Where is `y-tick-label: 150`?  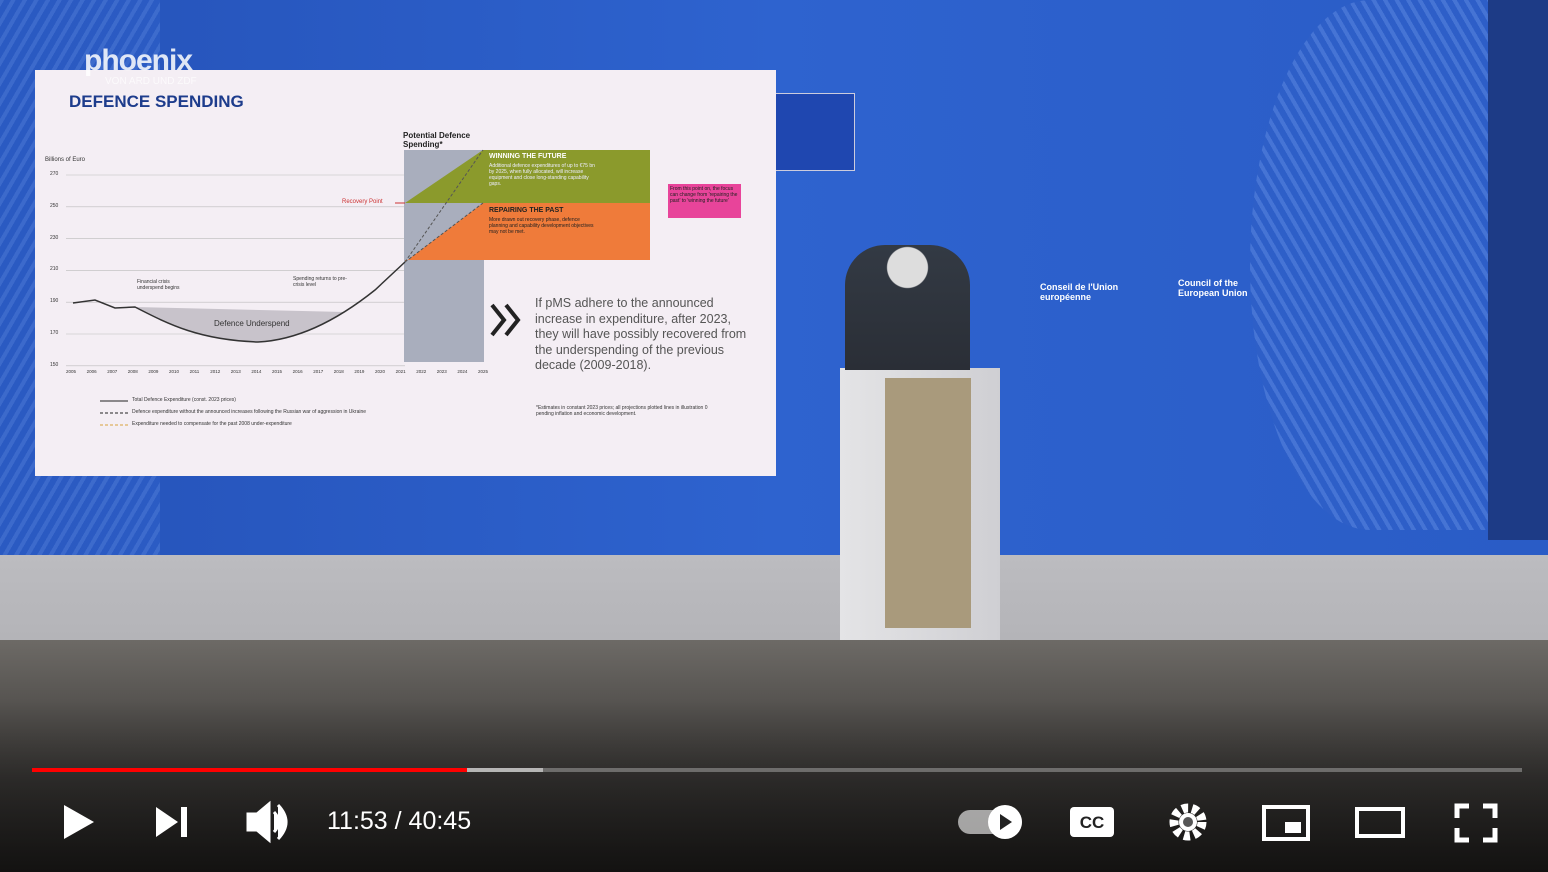 y-tick-label: 150 is located at coordinates (54, 364).